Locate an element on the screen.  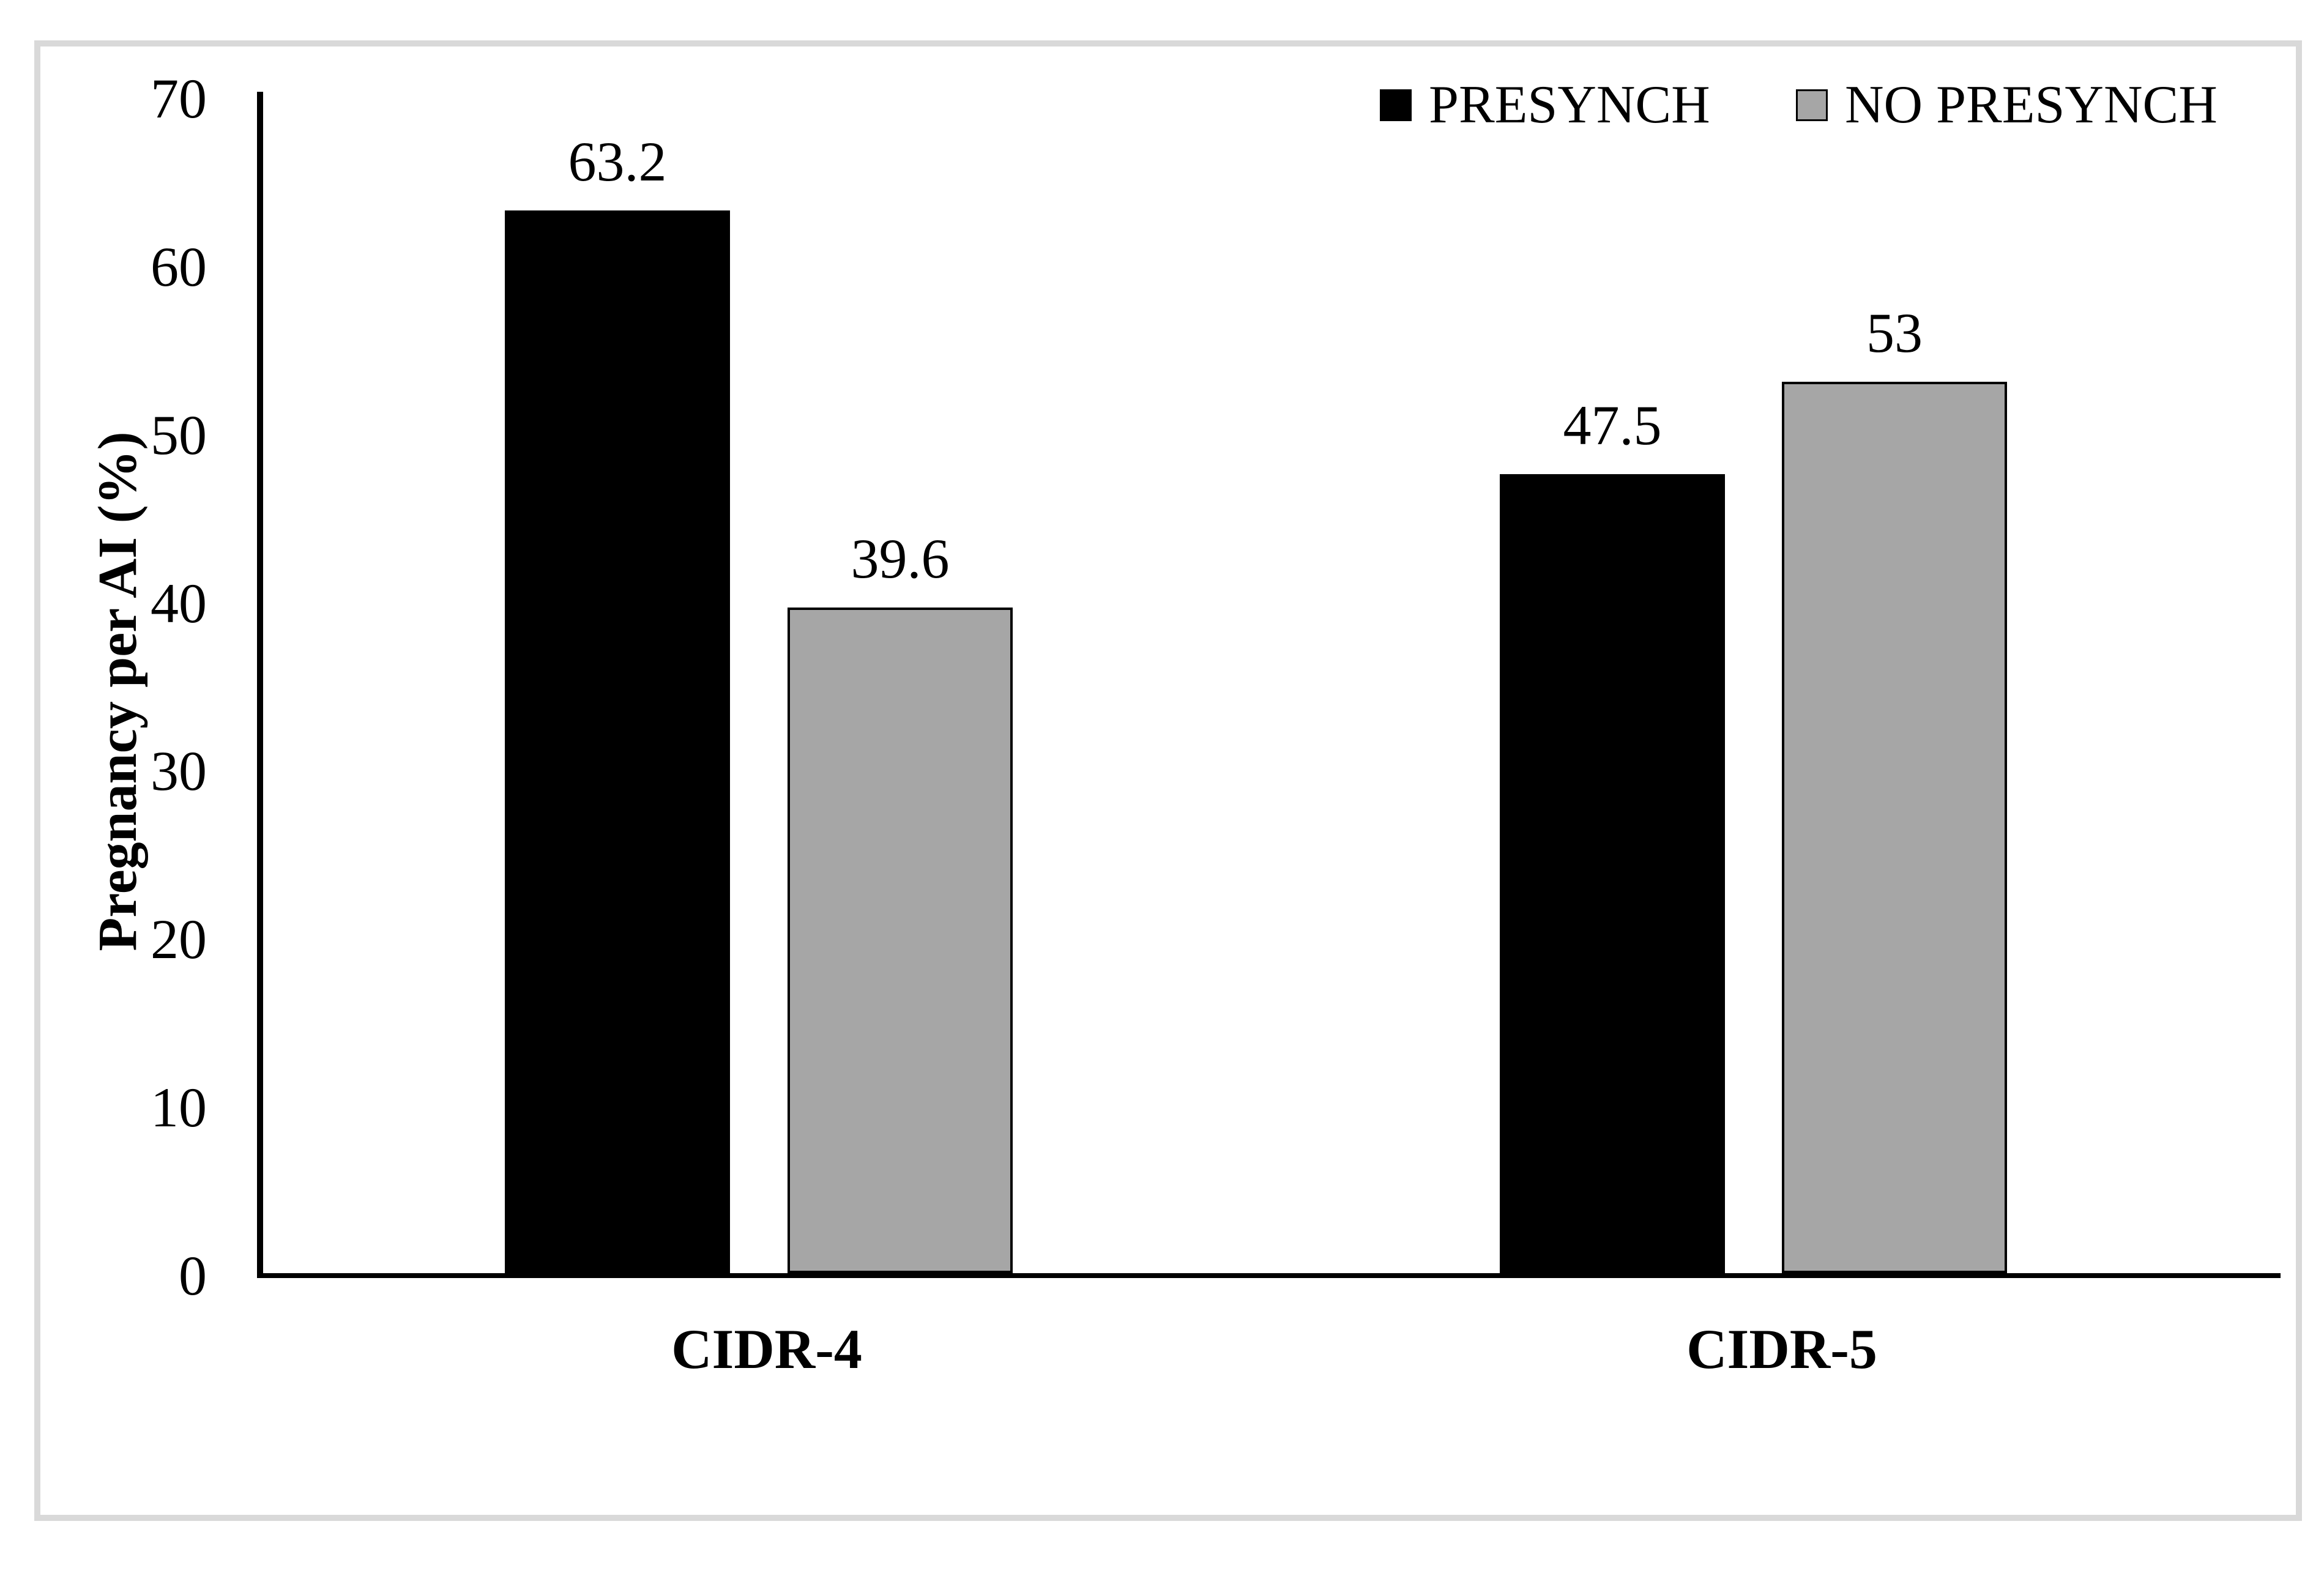
legend-item-no-presynch: NO PRESYNCH is located at coordinates (2007, 105).